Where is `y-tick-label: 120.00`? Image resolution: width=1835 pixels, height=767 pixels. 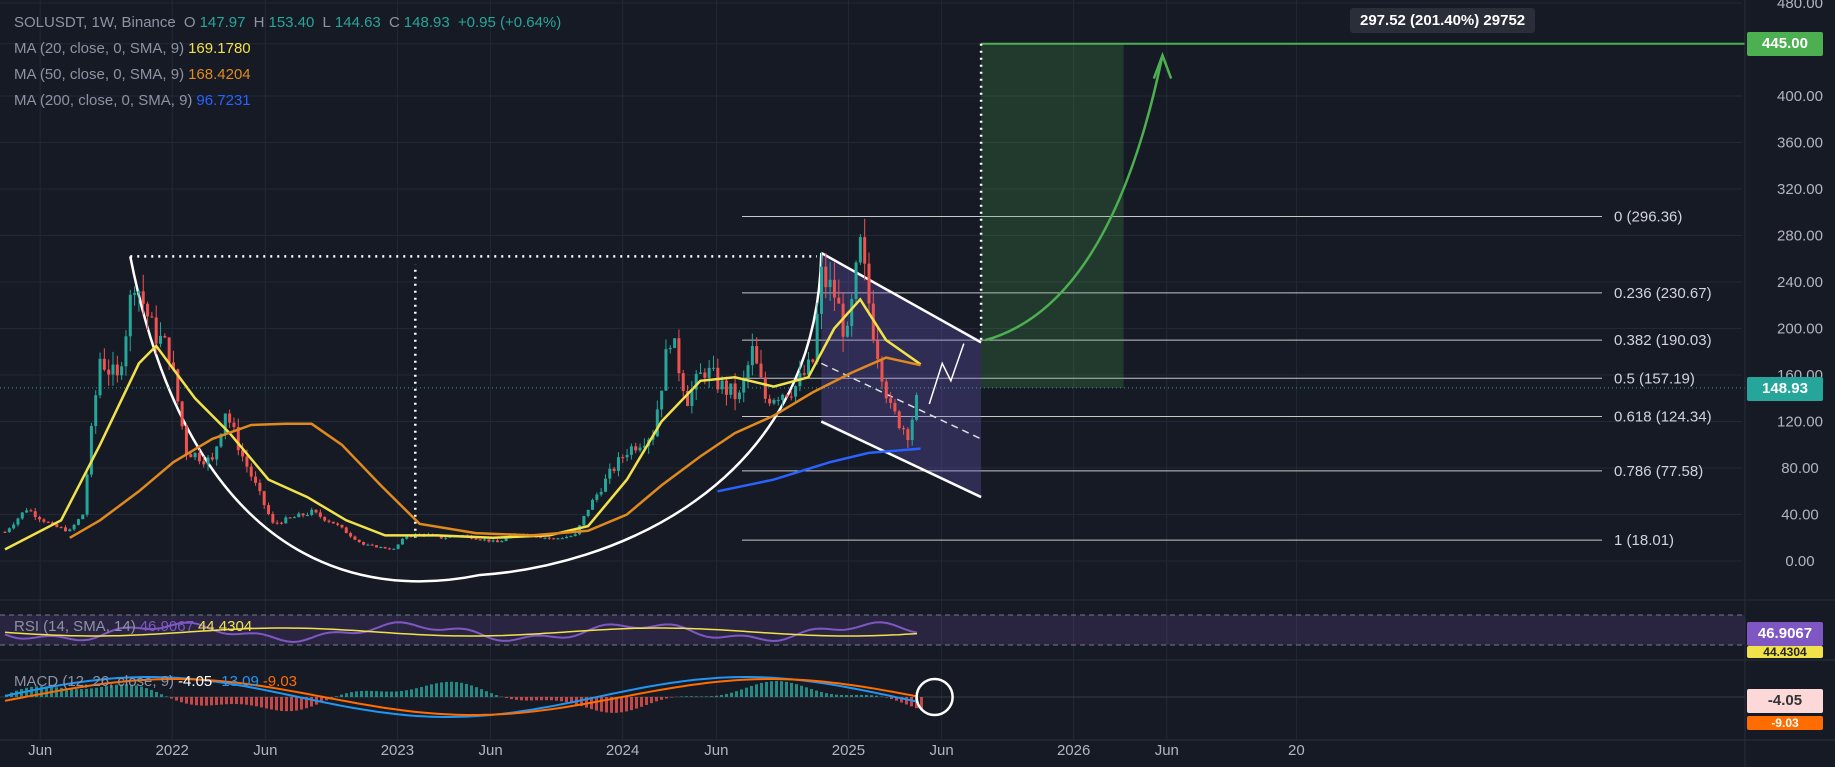 y-tick-label: 120.00 is located at coordinates (1800, 422).